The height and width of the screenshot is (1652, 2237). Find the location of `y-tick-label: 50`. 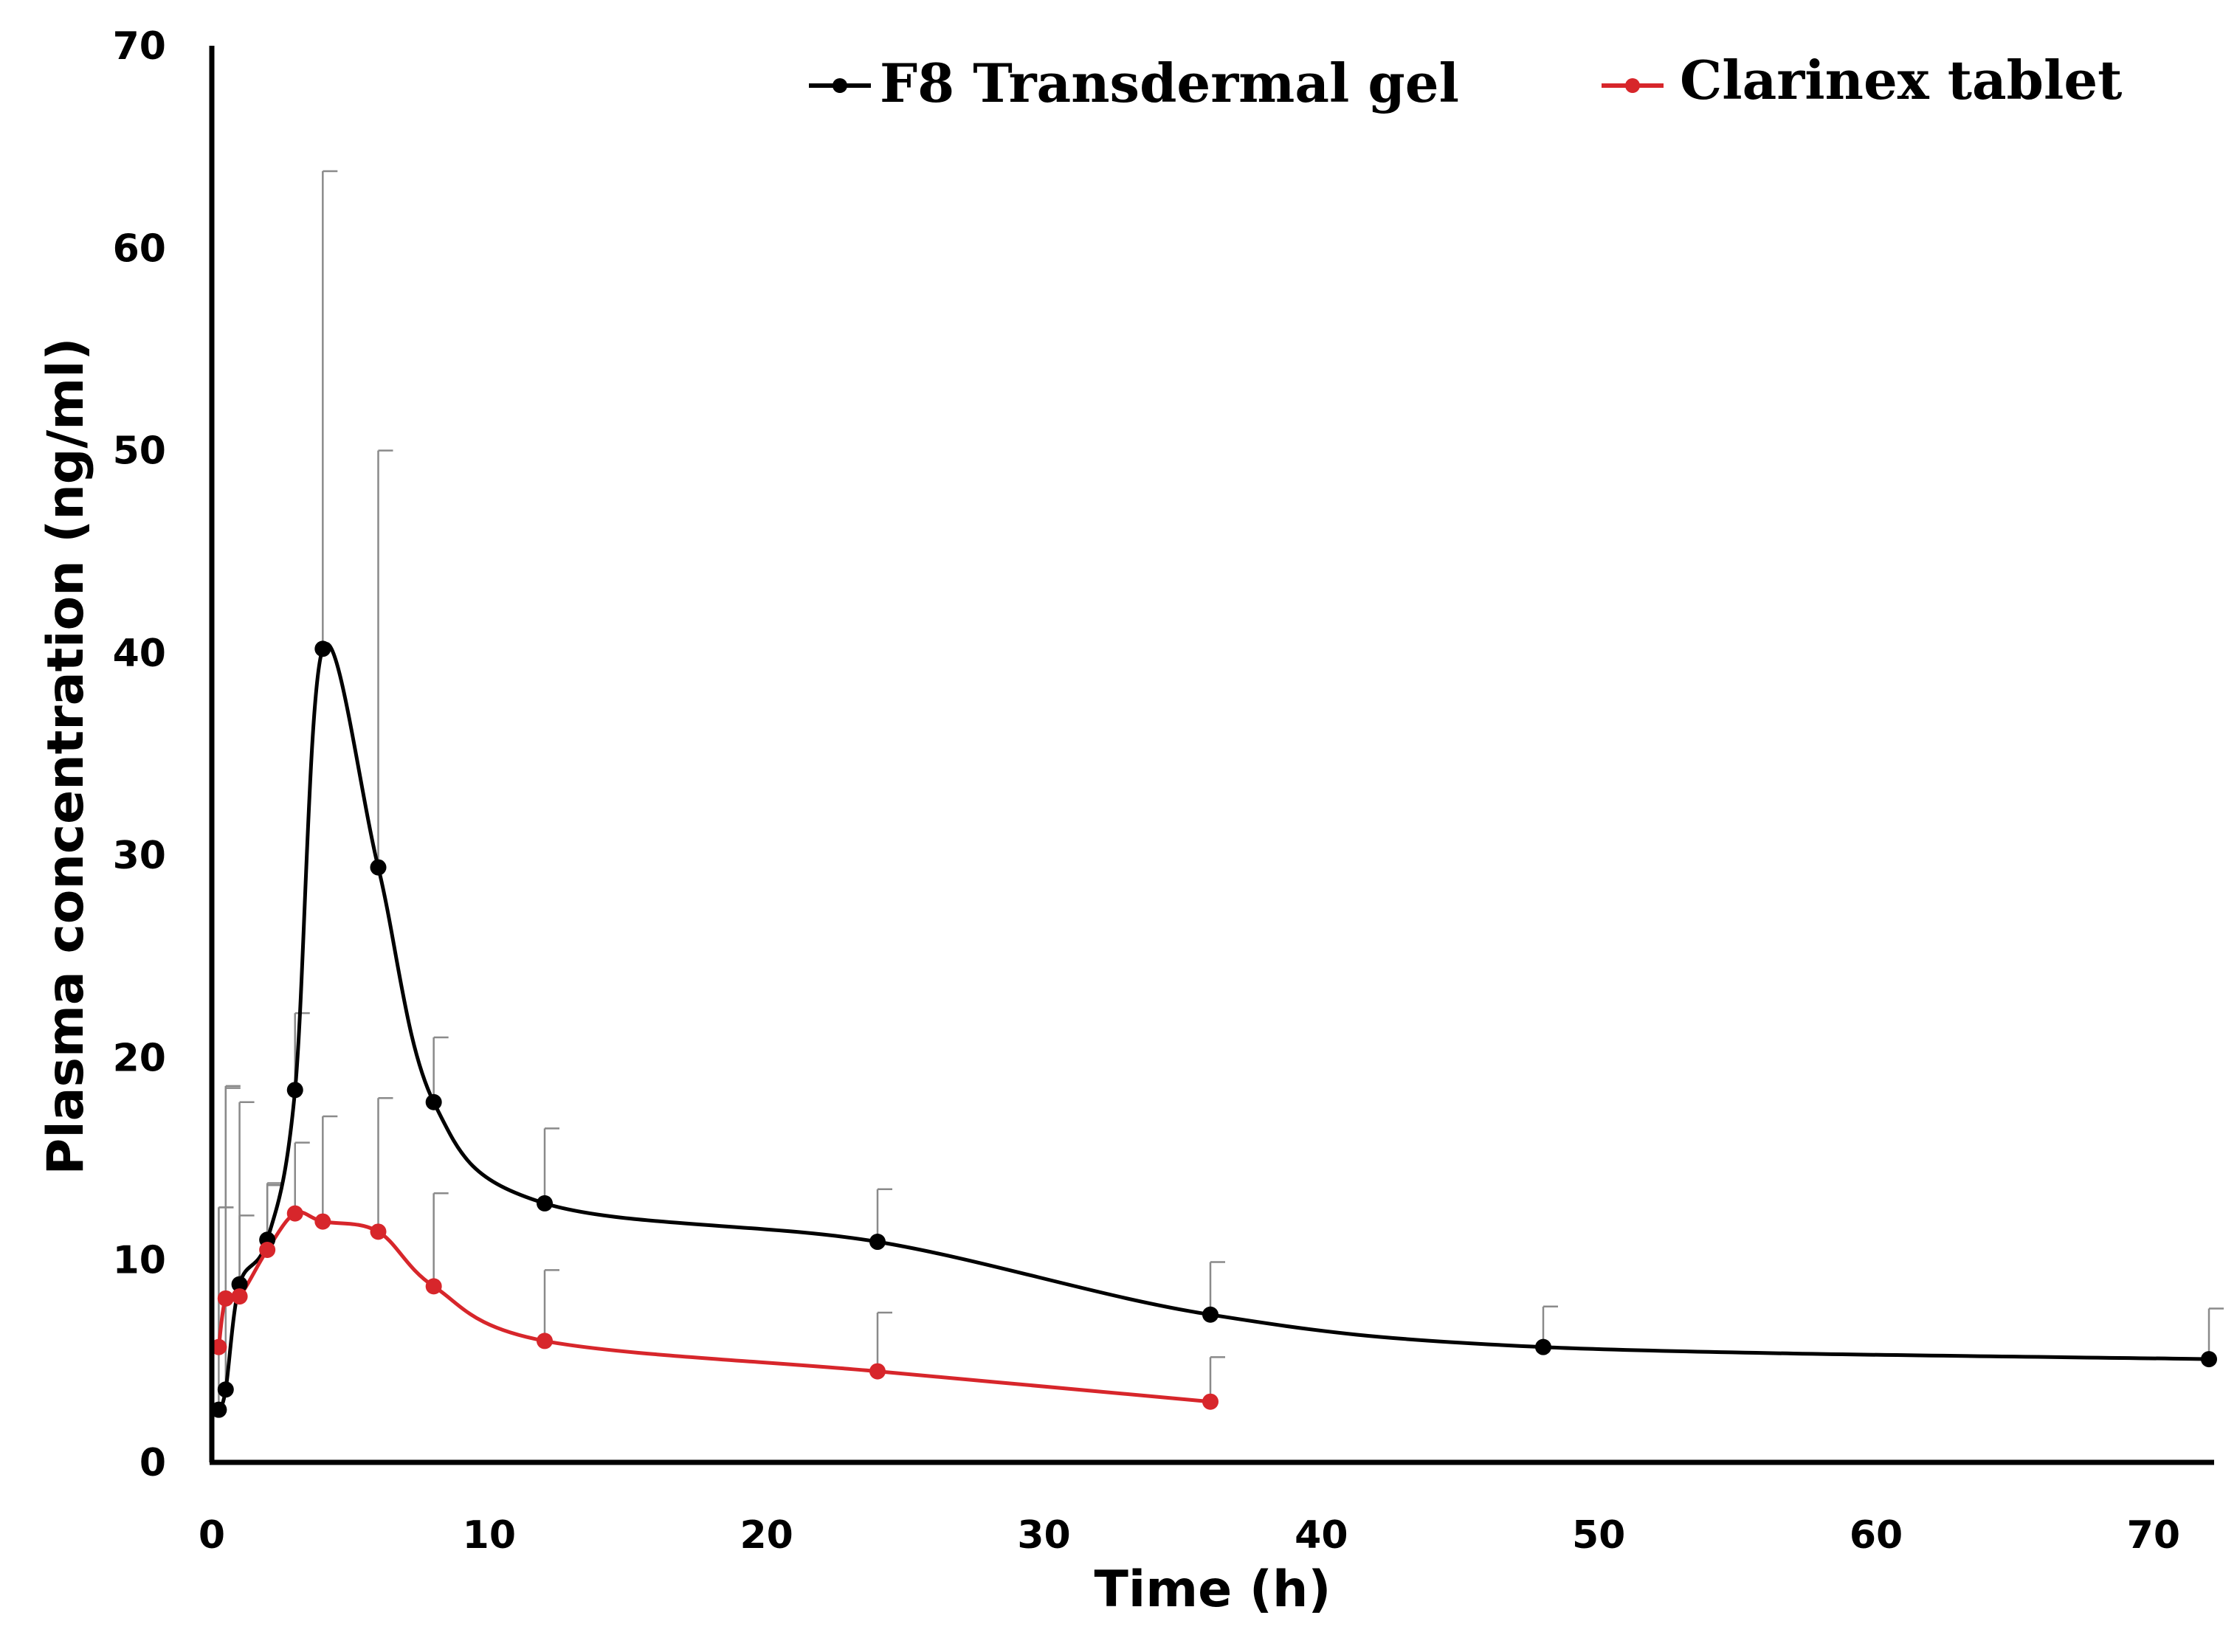

y-tick-label: 50 is located at coordinates (139, 452).